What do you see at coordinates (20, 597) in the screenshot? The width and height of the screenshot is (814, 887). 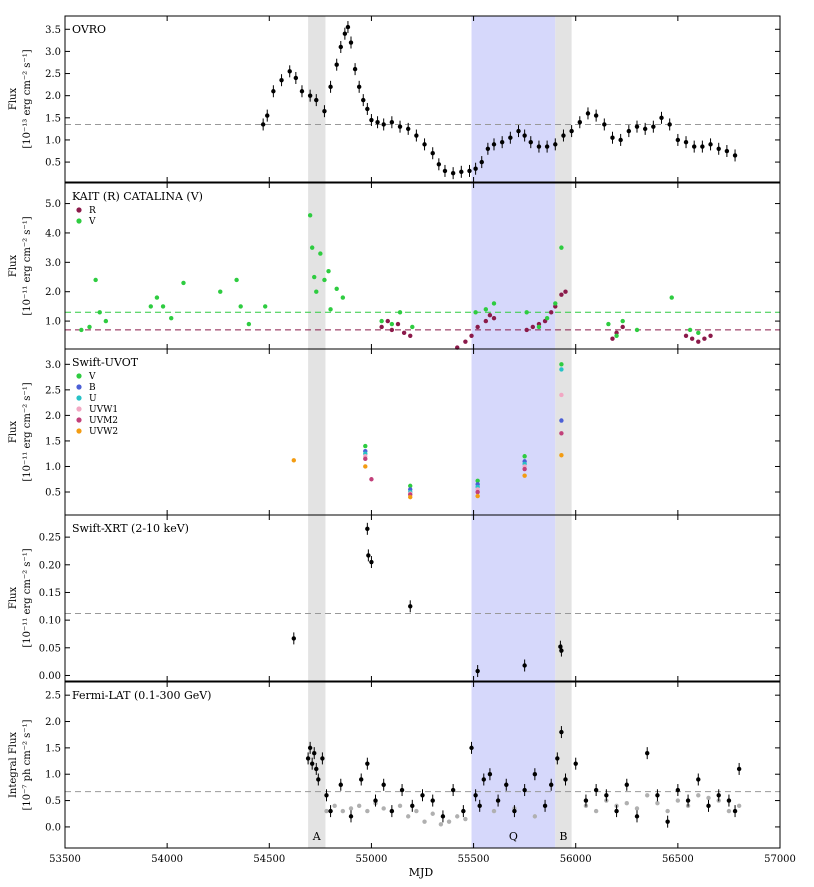 I see `y-axis-label: Flux [10⁻¹¹ erg cm⁻² s⁻¹]` at bounding box center [20, 597].